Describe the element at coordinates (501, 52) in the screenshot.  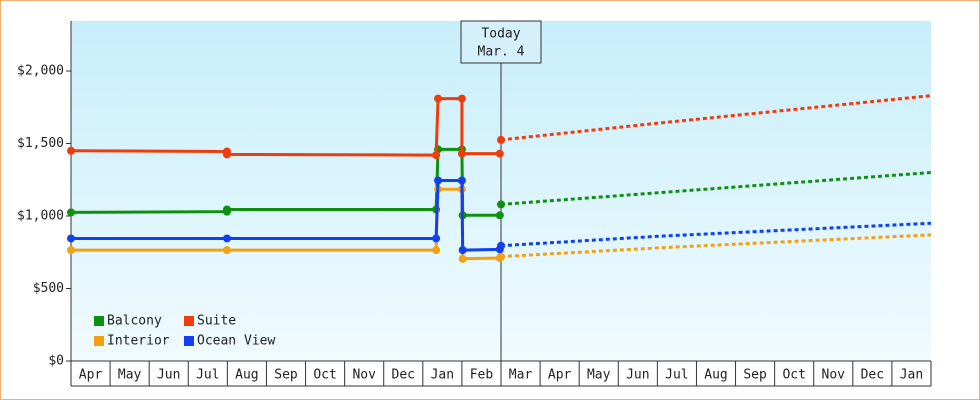
I see `today-date: Mar. 4` at that location.